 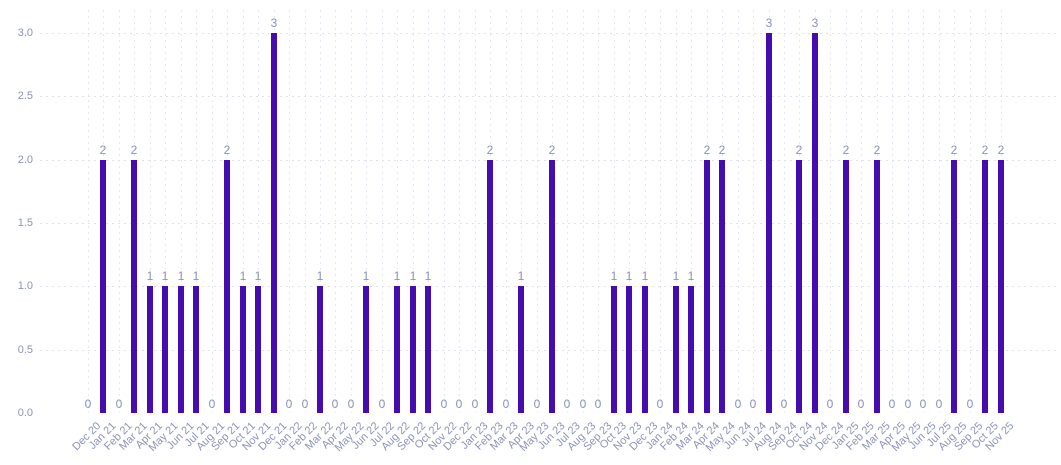 What do you see at coordinates (25, 159) in the screenshot?
I see `y-axis-label: 2.0` at bounding box center [25, 159].